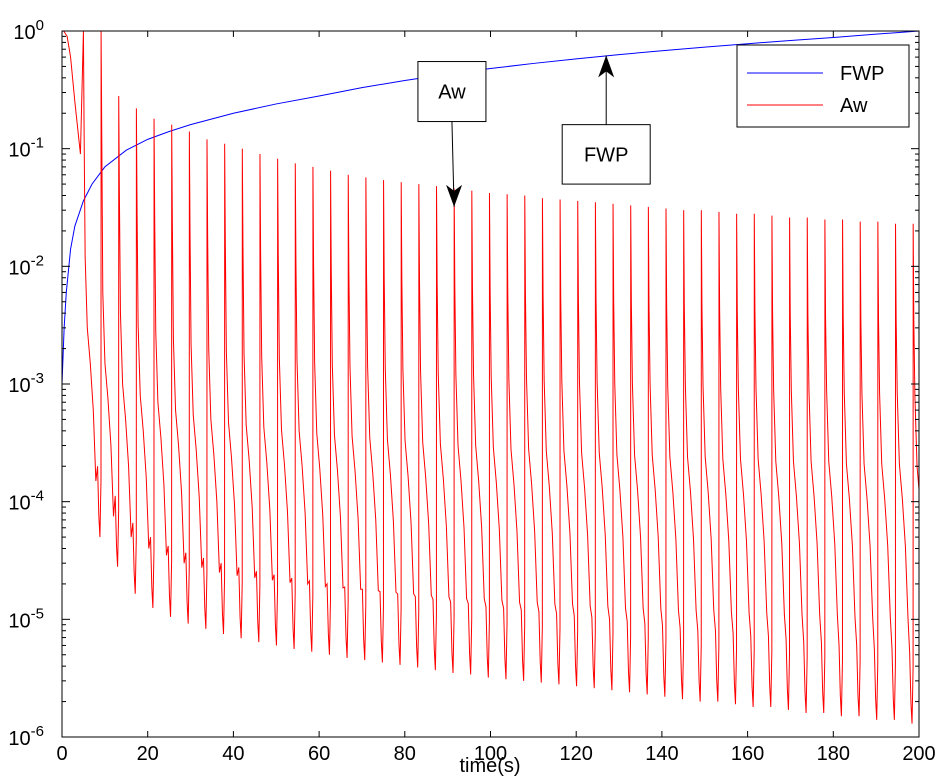 Image resolution: width=944 pixels, height=781 pixels. Describe the element at coordinates (26, 618) in the screenshot. I see `y-tick-label: 10⁻⁵` at that location.